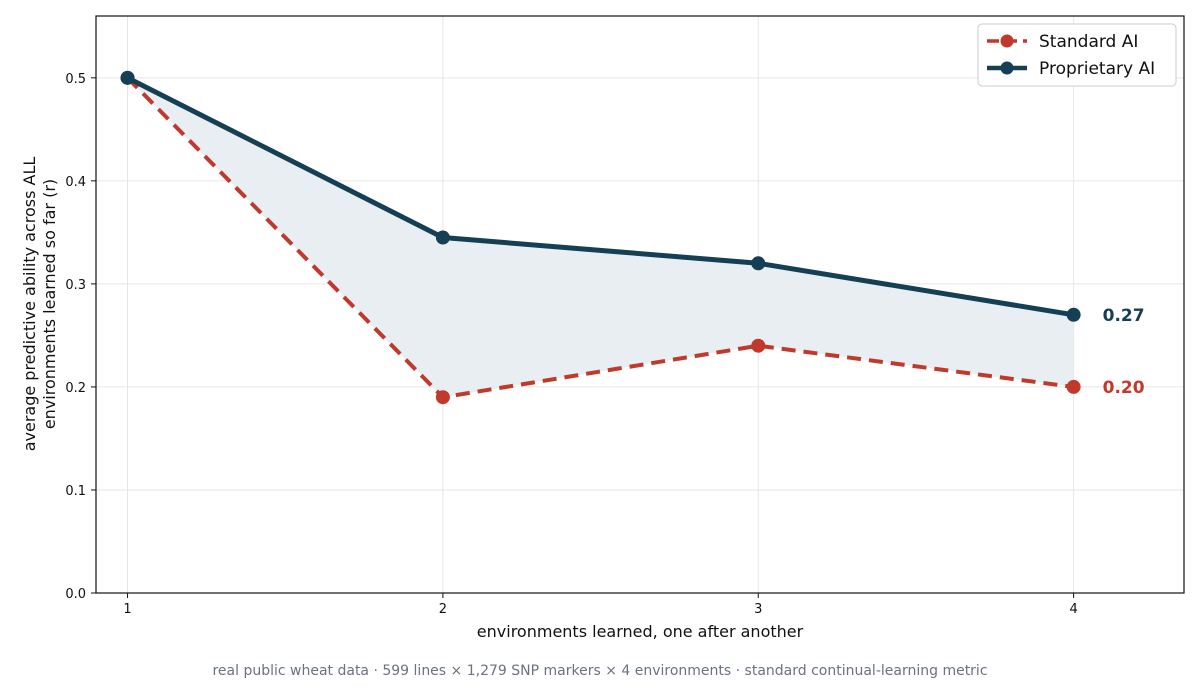 This screenshot has height=689, width=1200. What do you see at coordinates (1007, 68) in the screenshot?
I see `legend-marker-proprietary-ai` at bounding box center [1007, 68].